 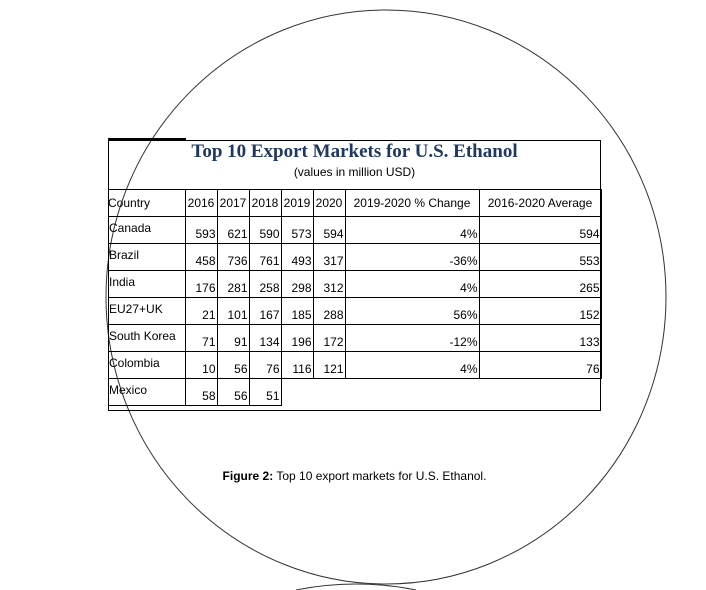 I want to click on cell-2019: 493, so click(x=297, y=257).